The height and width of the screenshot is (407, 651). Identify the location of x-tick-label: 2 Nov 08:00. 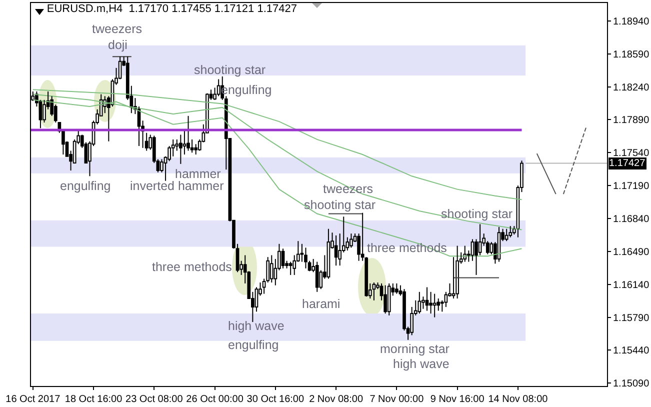
(336, 399).